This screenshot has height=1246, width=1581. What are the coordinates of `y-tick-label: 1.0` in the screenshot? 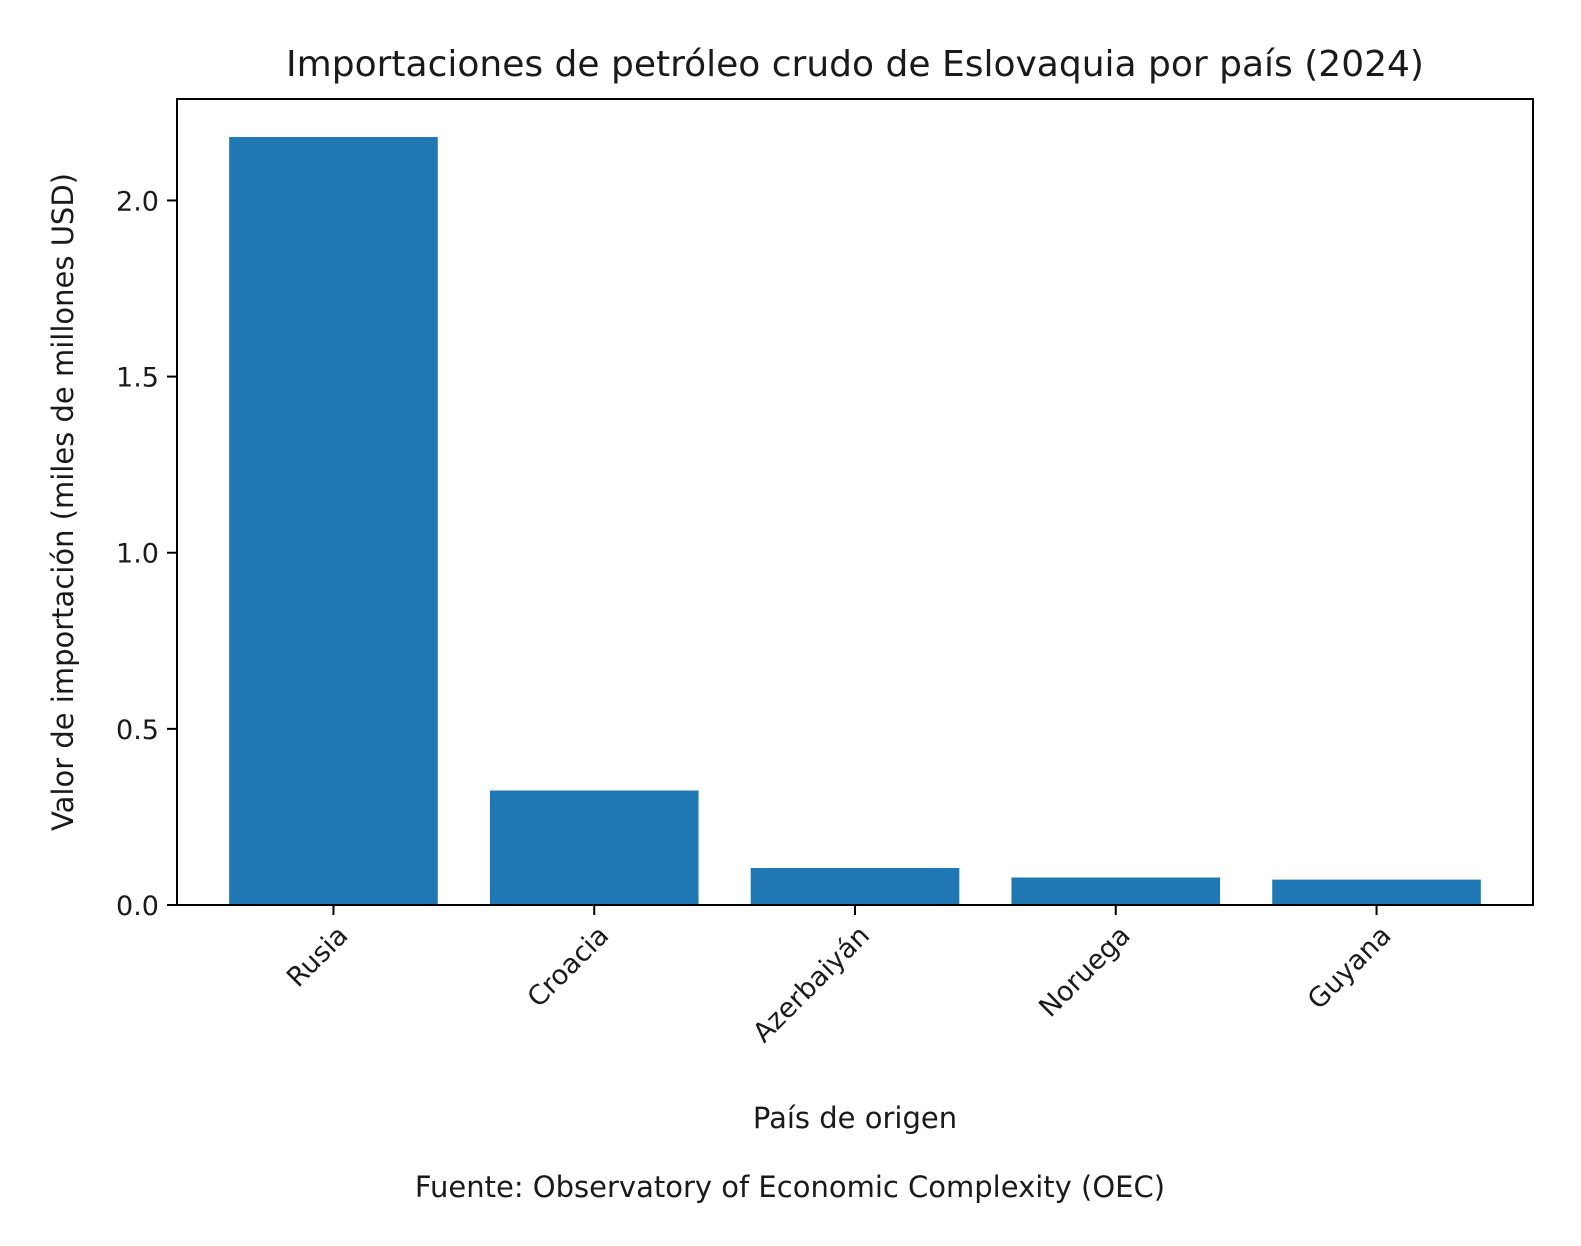 It's located at (137, 554).